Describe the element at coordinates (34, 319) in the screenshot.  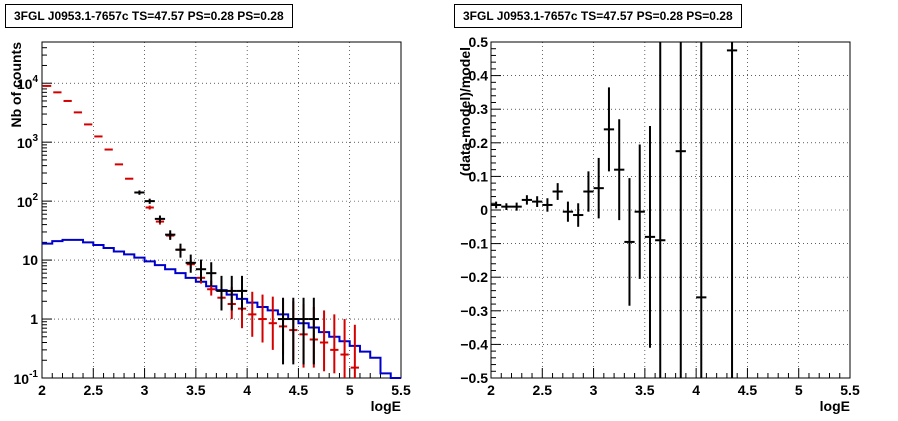
I see `y-tick-label: 1` at that location.